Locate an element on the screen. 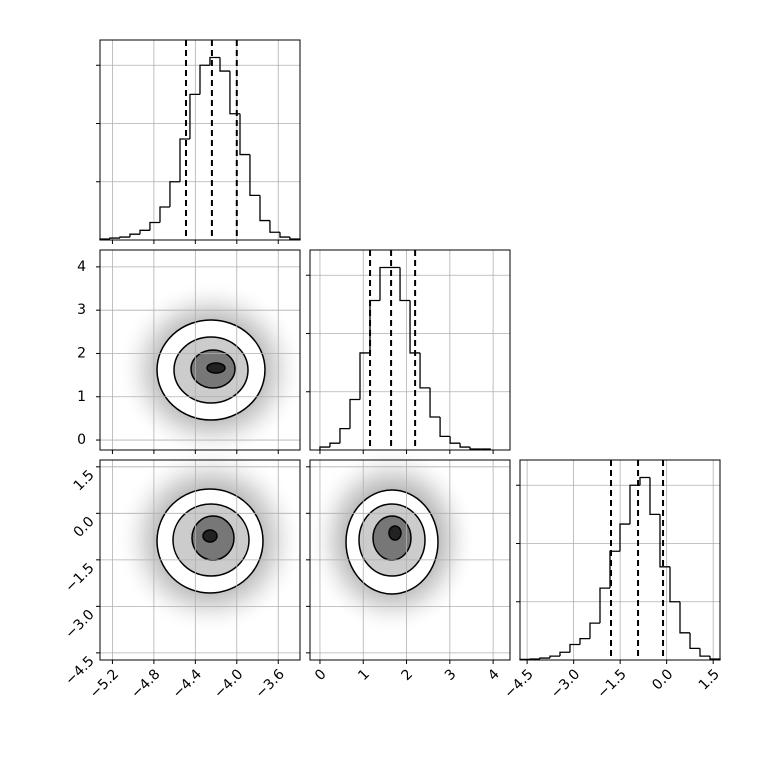 The height and width of the screenshot is (760, 760). x-tick-label: 0 is located at coordinates (321, 675).